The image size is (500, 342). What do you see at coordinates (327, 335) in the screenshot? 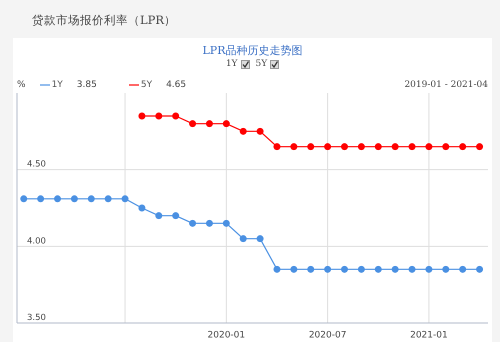
I see `x-tick-label: 2020-07` at bounding box center [327, 335].